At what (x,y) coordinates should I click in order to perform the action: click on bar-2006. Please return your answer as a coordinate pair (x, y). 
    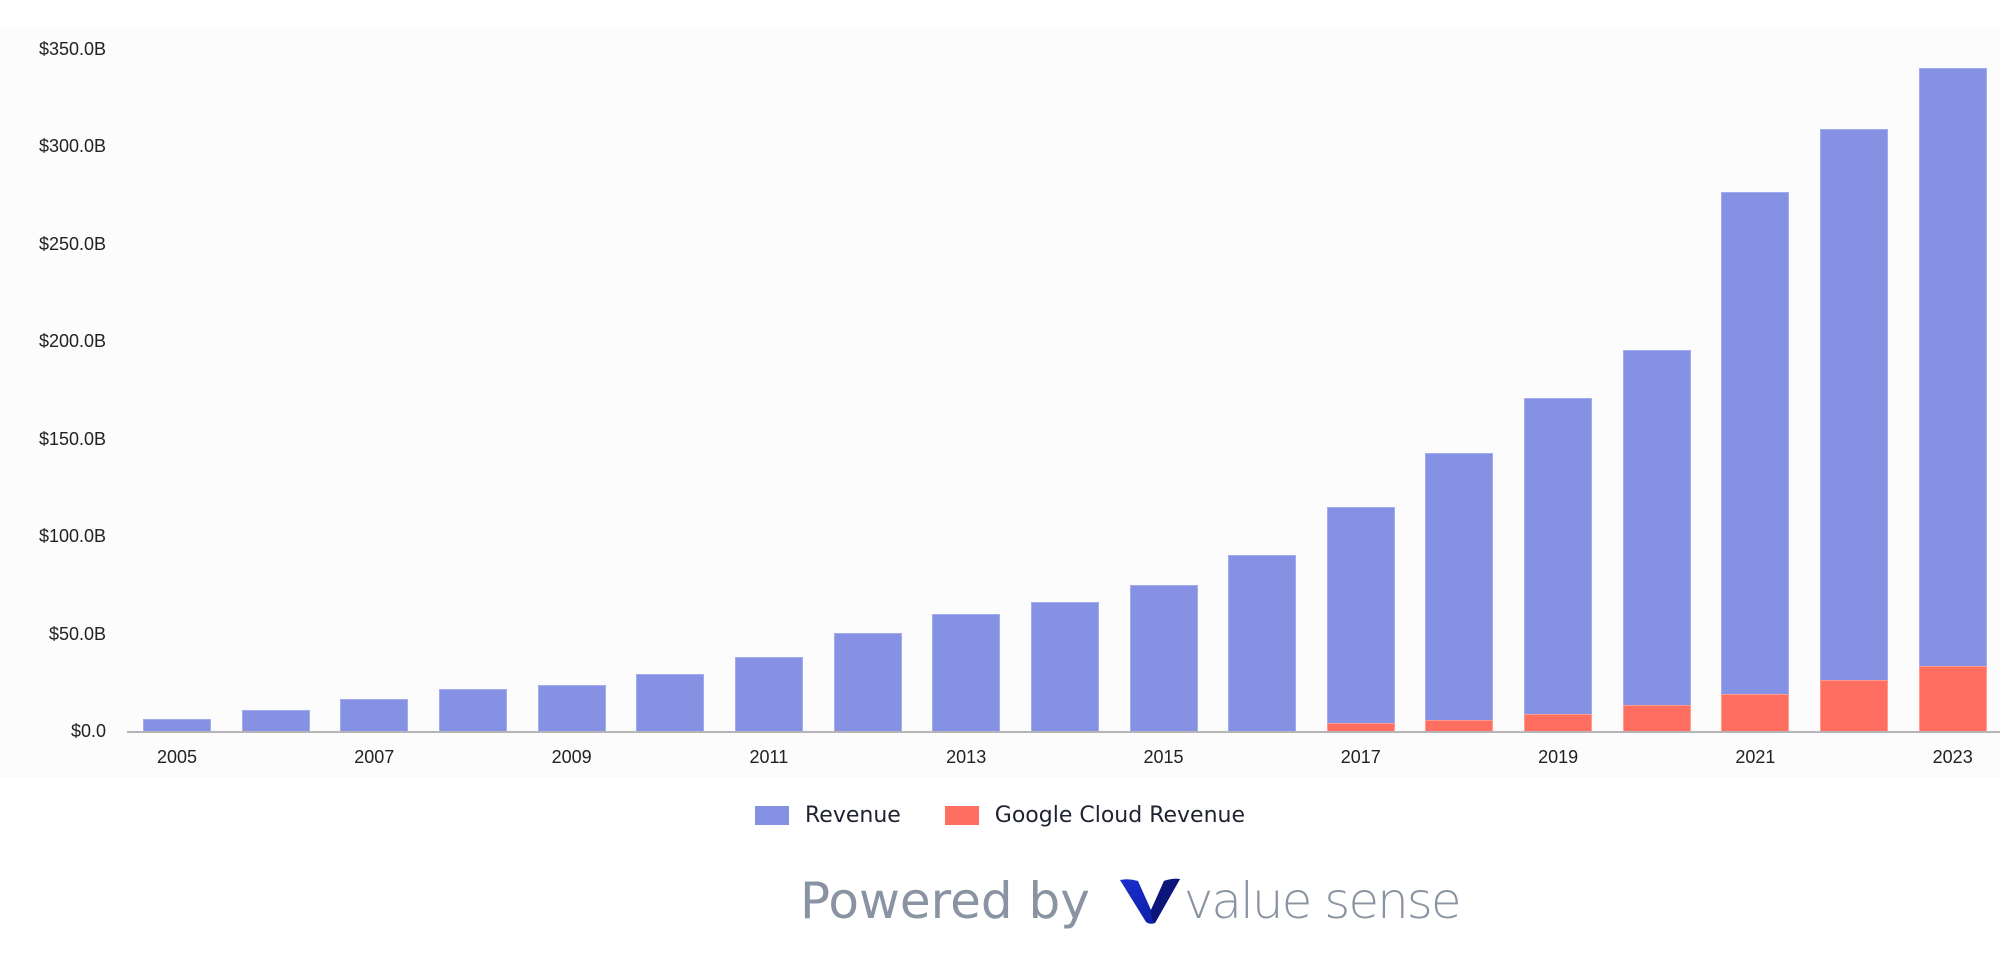
    Looking at the image, I should click on (275, 720).